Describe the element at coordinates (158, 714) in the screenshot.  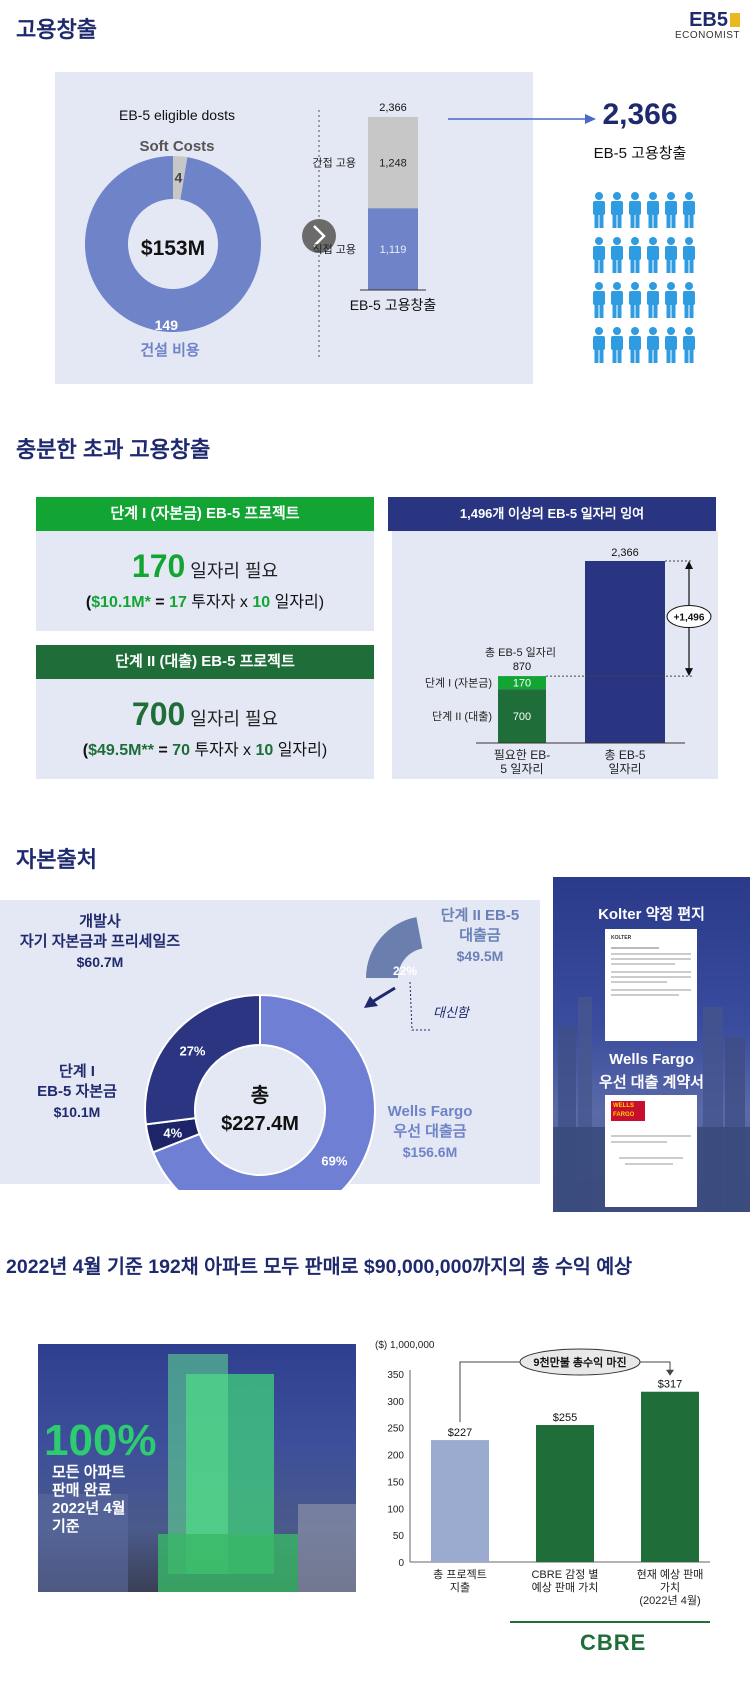
I see `phase2-jobs-number: 700` at that location.